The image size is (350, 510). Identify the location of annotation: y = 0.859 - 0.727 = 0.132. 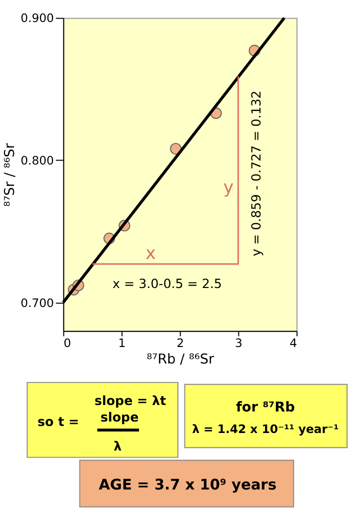
(256, 173).